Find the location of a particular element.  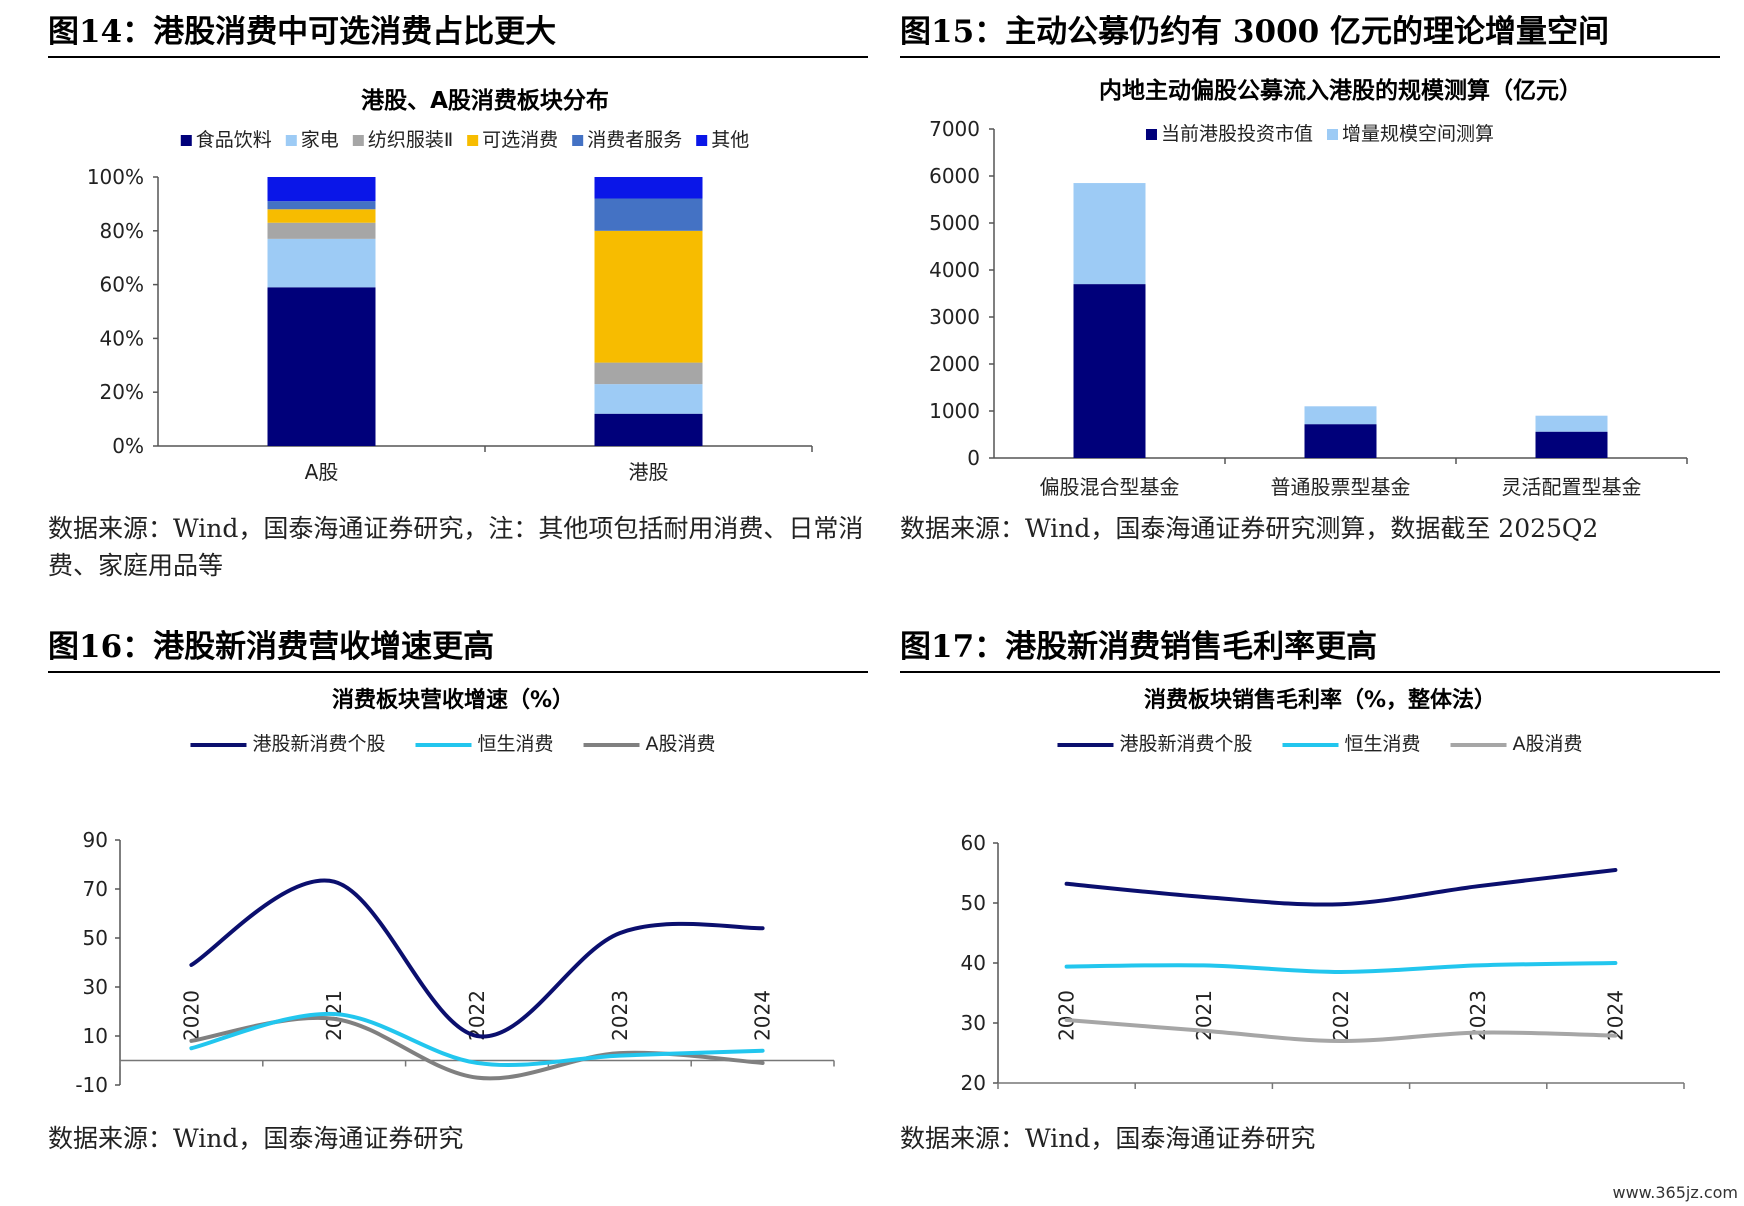

x-tick-label: 2023 is located at coordinates (620, 1015).